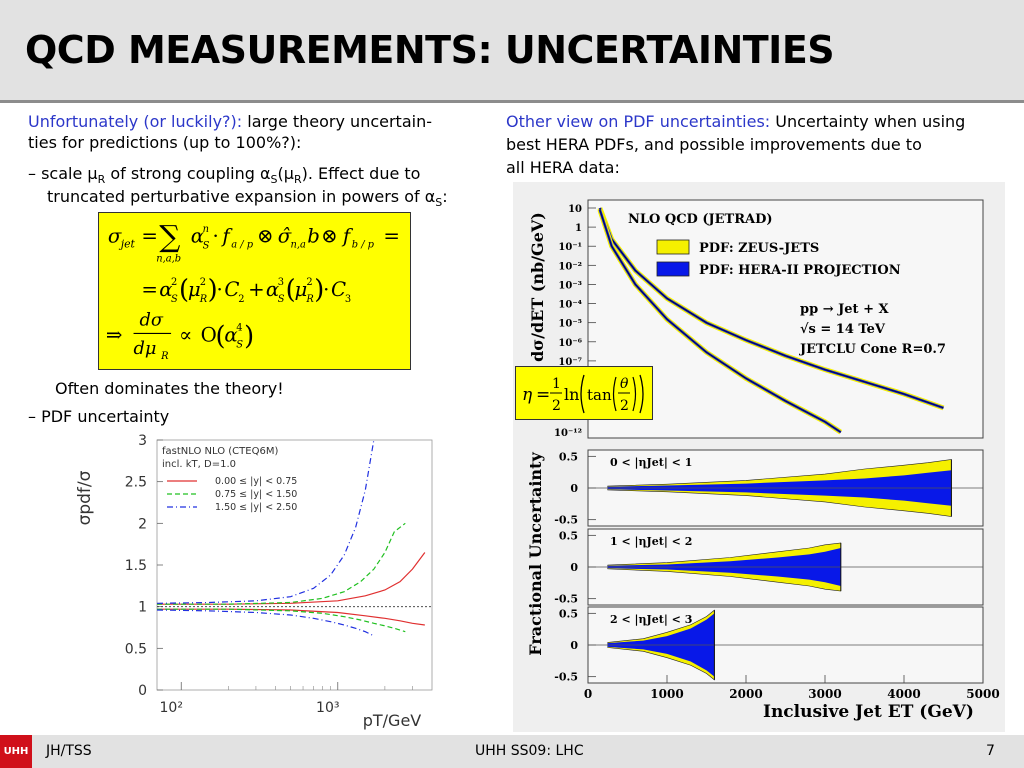  Describe the element at coordinates (309, 299) in the screenshot. I see `formula-r-sub2: R` at that location.